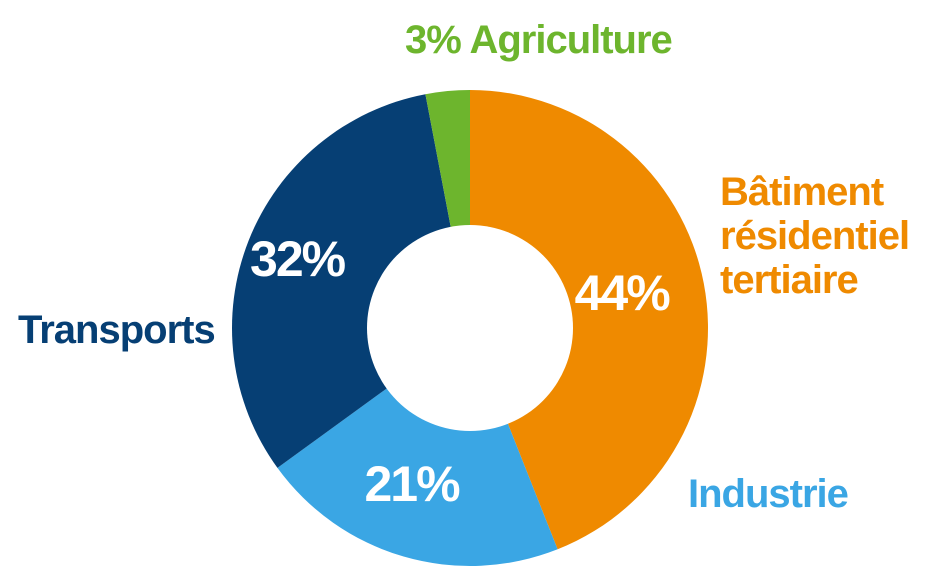 The image size is (945, 567). What do you see at coordinates (470, 328) in the screenshot?
I see `donut-hole` at bounding box center [470, 328].